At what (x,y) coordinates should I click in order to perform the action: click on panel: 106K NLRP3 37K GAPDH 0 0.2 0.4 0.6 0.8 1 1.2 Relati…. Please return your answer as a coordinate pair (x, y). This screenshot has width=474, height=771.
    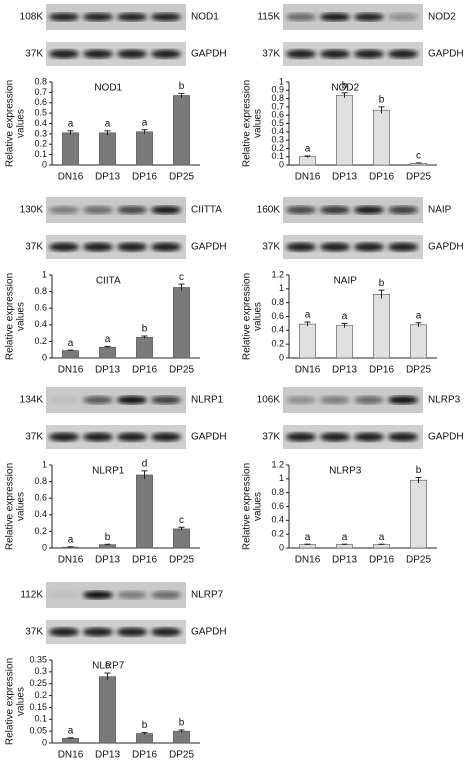
    Looking at the image, I should click on (353, 476).